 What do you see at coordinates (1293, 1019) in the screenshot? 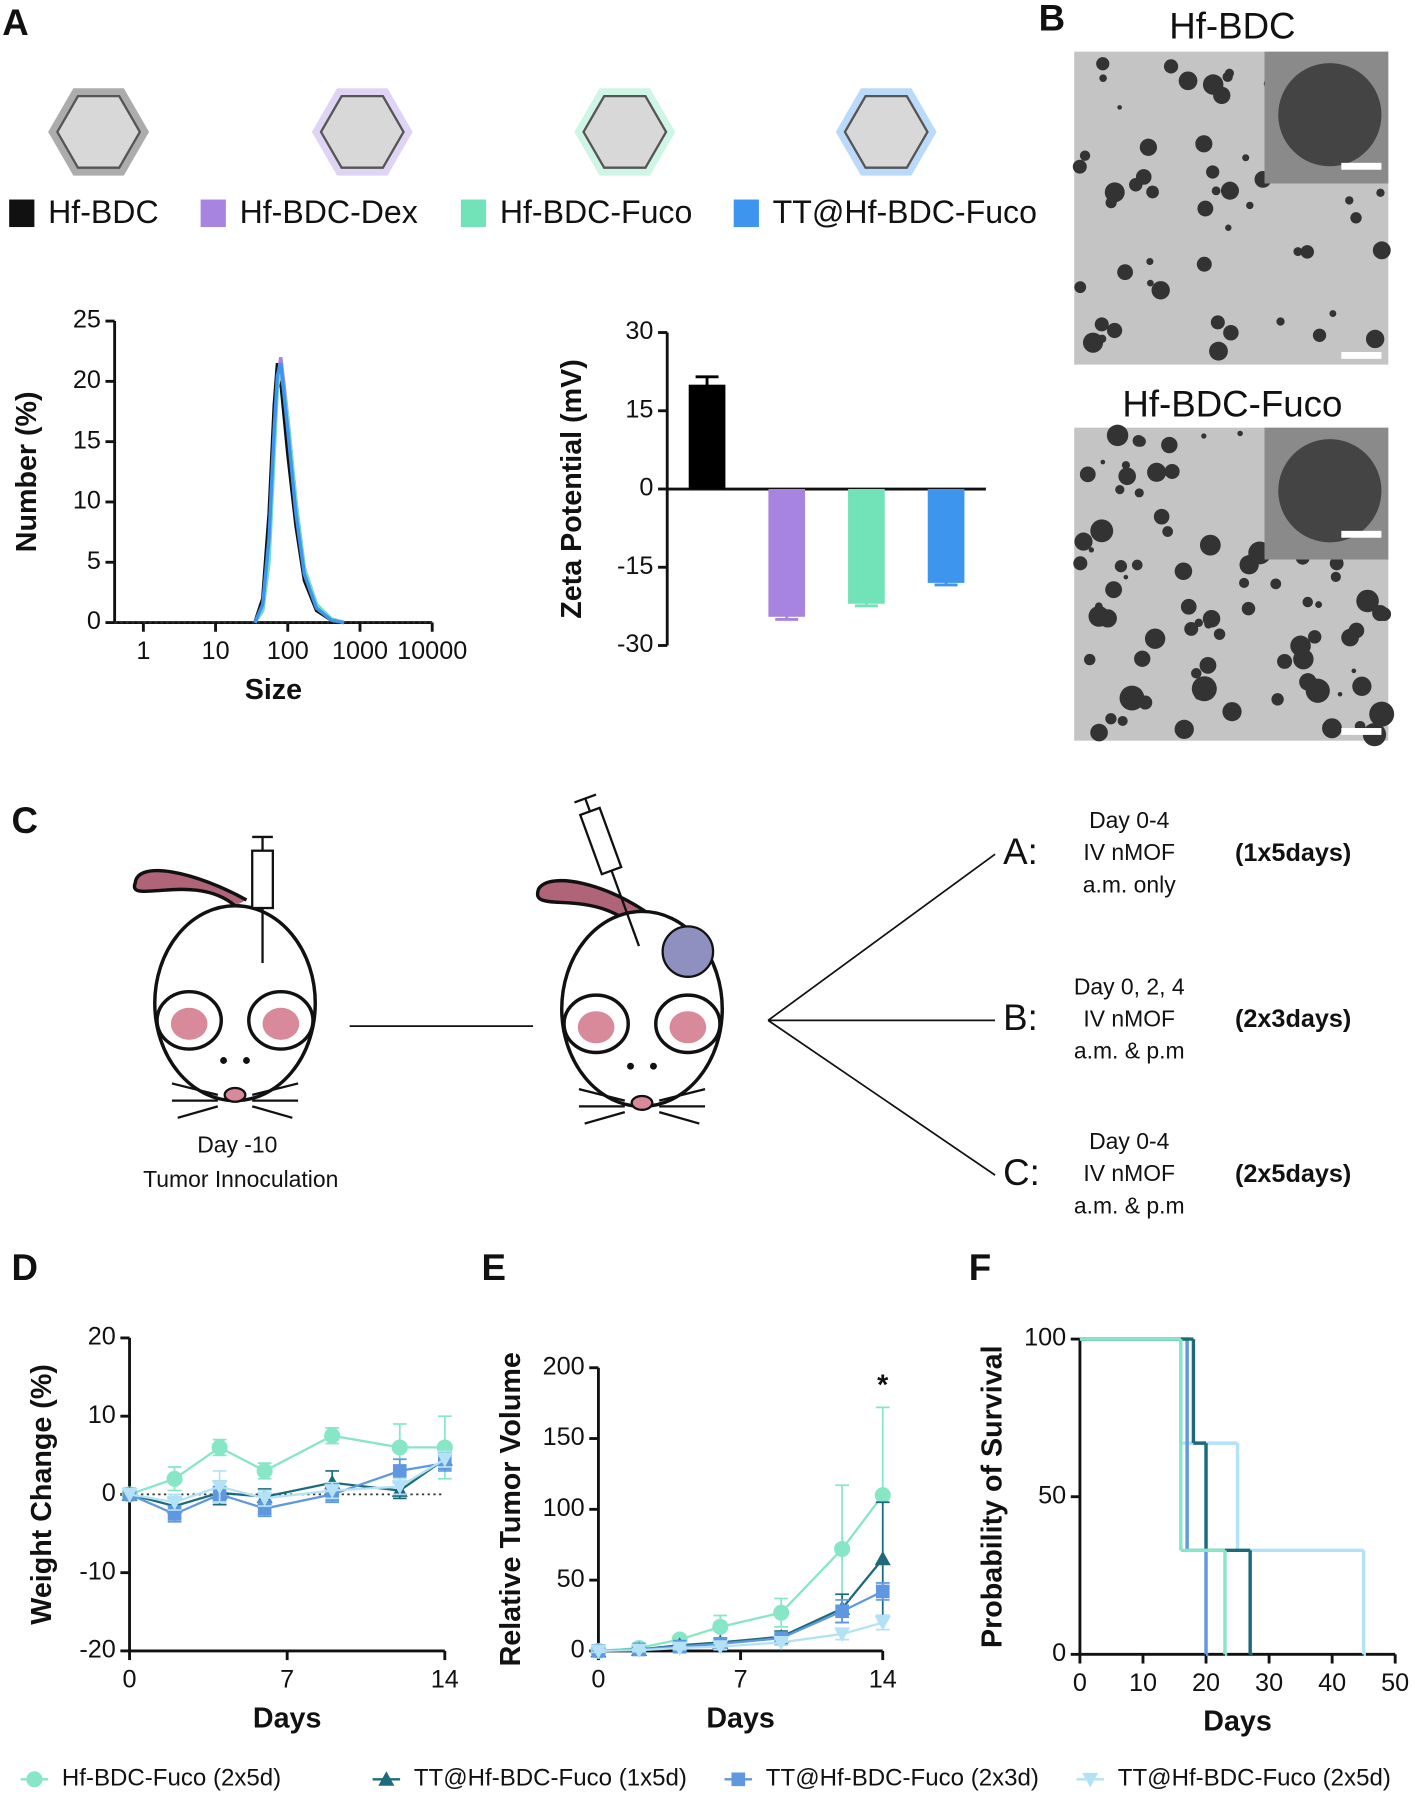
I see `regimen: (2x3days)` at bounding box center [1293, 1019].